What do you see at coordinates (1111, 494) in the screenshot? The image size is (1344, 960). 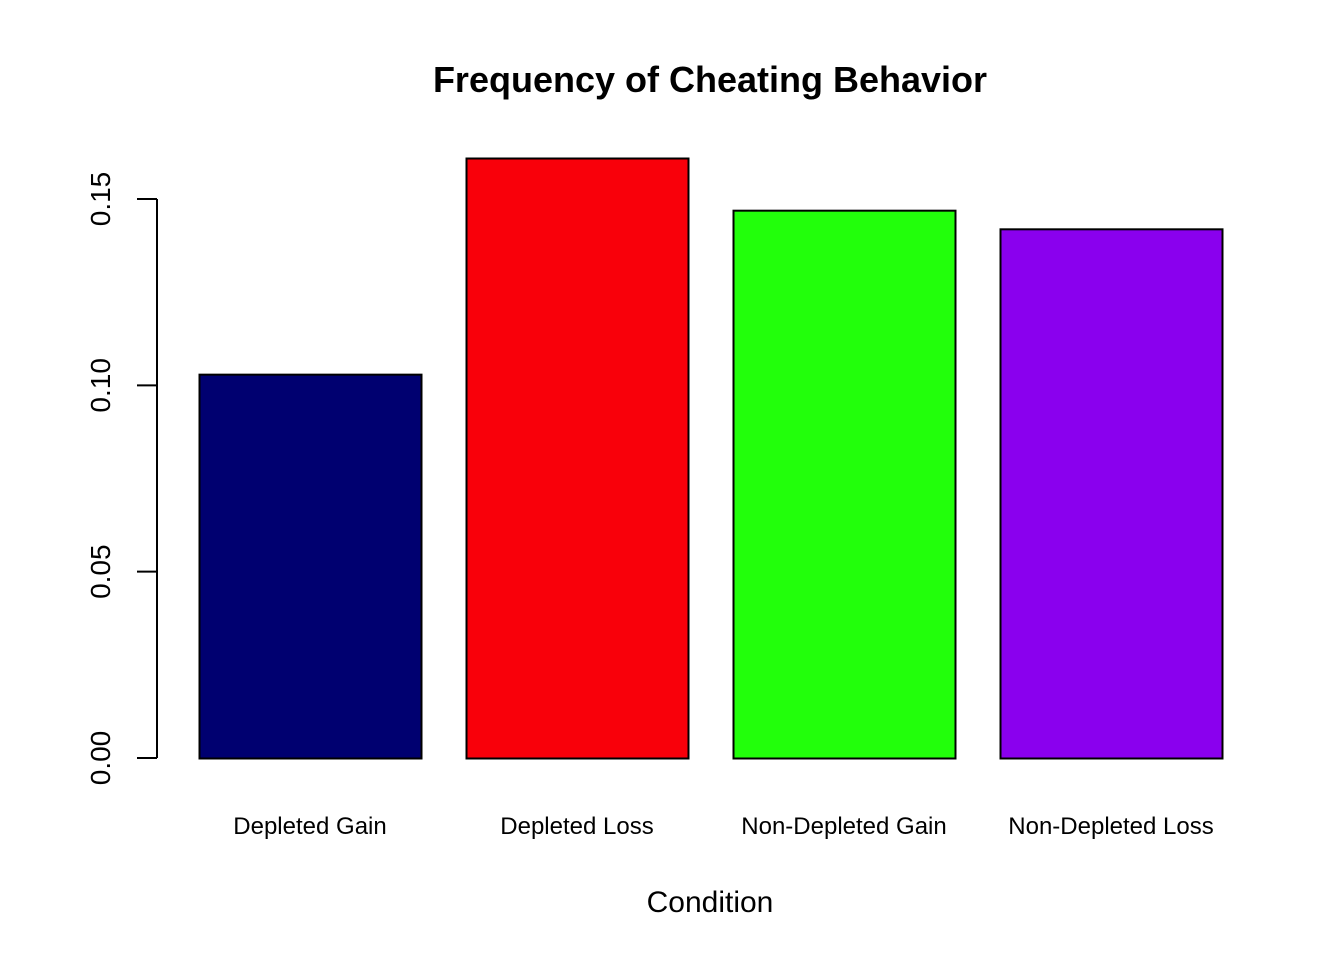 I see `bar-non-depleted-loss` at bounding box center [1111, 494].